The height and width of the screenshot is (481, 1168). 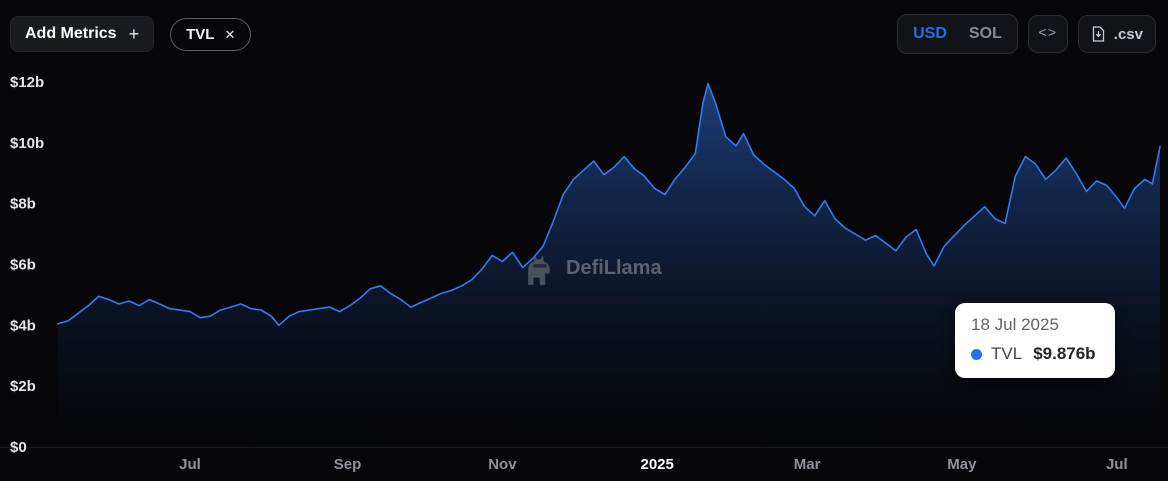 What do you see at coordinates (27, 82) in the screenshot?
I see `y-tick-label: $12b` at bounding box center [27, 82].